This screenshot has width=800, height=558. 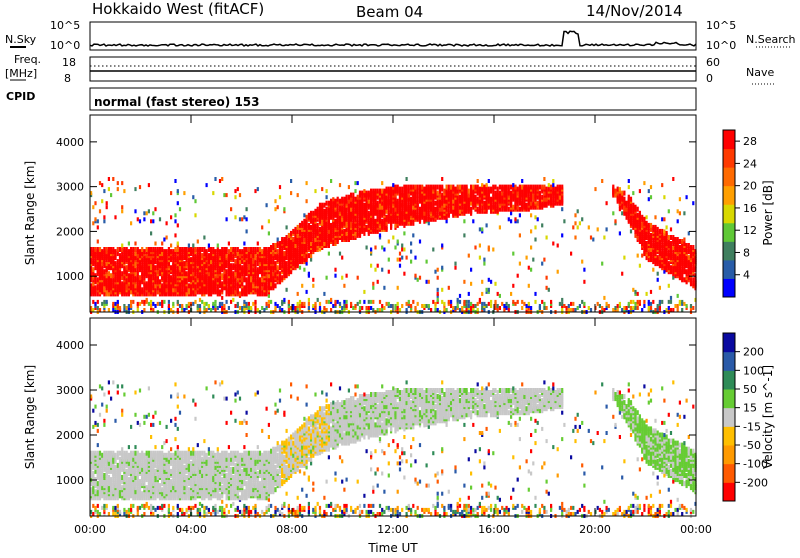 I want to click on cpid-label: CPID, so click(x=20, y=96).